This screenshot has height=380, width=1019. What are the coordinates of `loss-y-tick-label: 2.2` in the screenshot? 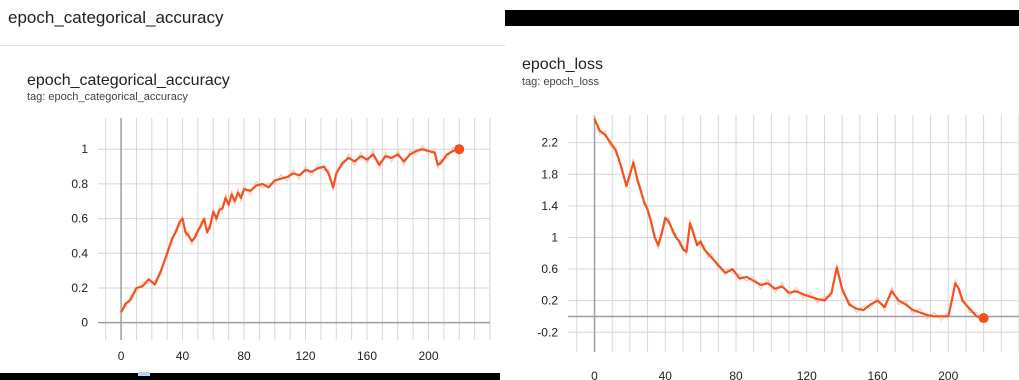 It's located at (549, 143).